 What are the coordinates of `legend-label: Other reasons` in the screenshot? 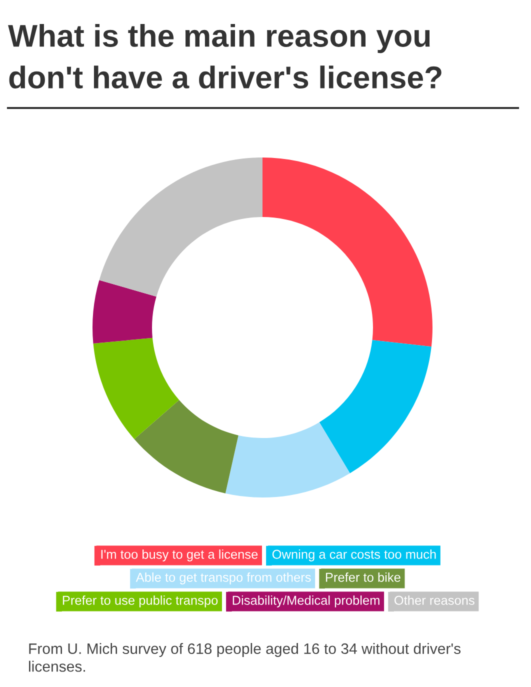 It's located at (434, 600).